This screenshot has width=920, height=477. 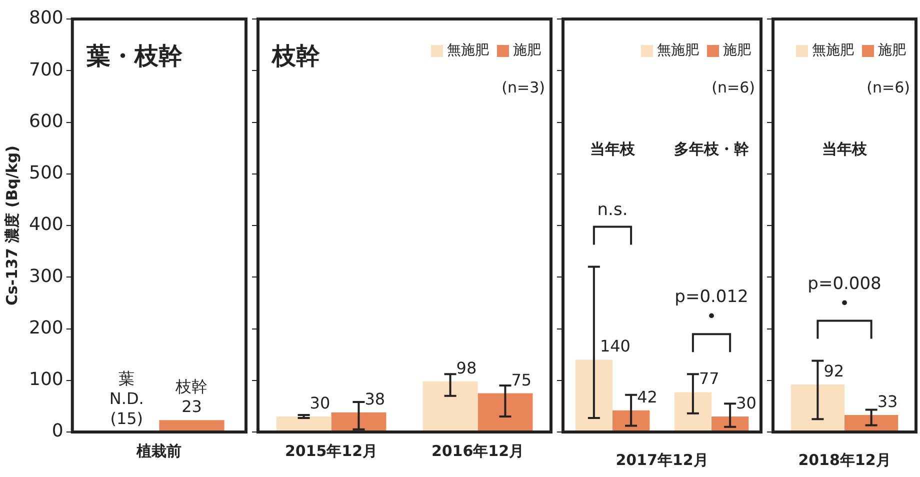 I want to click on y-tick-label: 800, so click(x=46, y=18).